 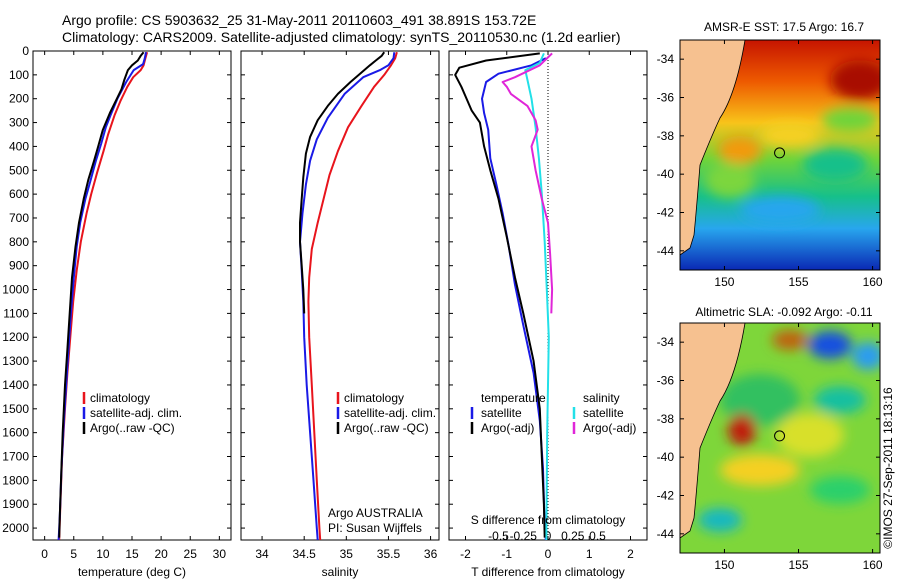 What do you see at coordinates (25, 51) in the screenshot?
I see `depth-tick-label: 0` at bounding box center [25, 51].